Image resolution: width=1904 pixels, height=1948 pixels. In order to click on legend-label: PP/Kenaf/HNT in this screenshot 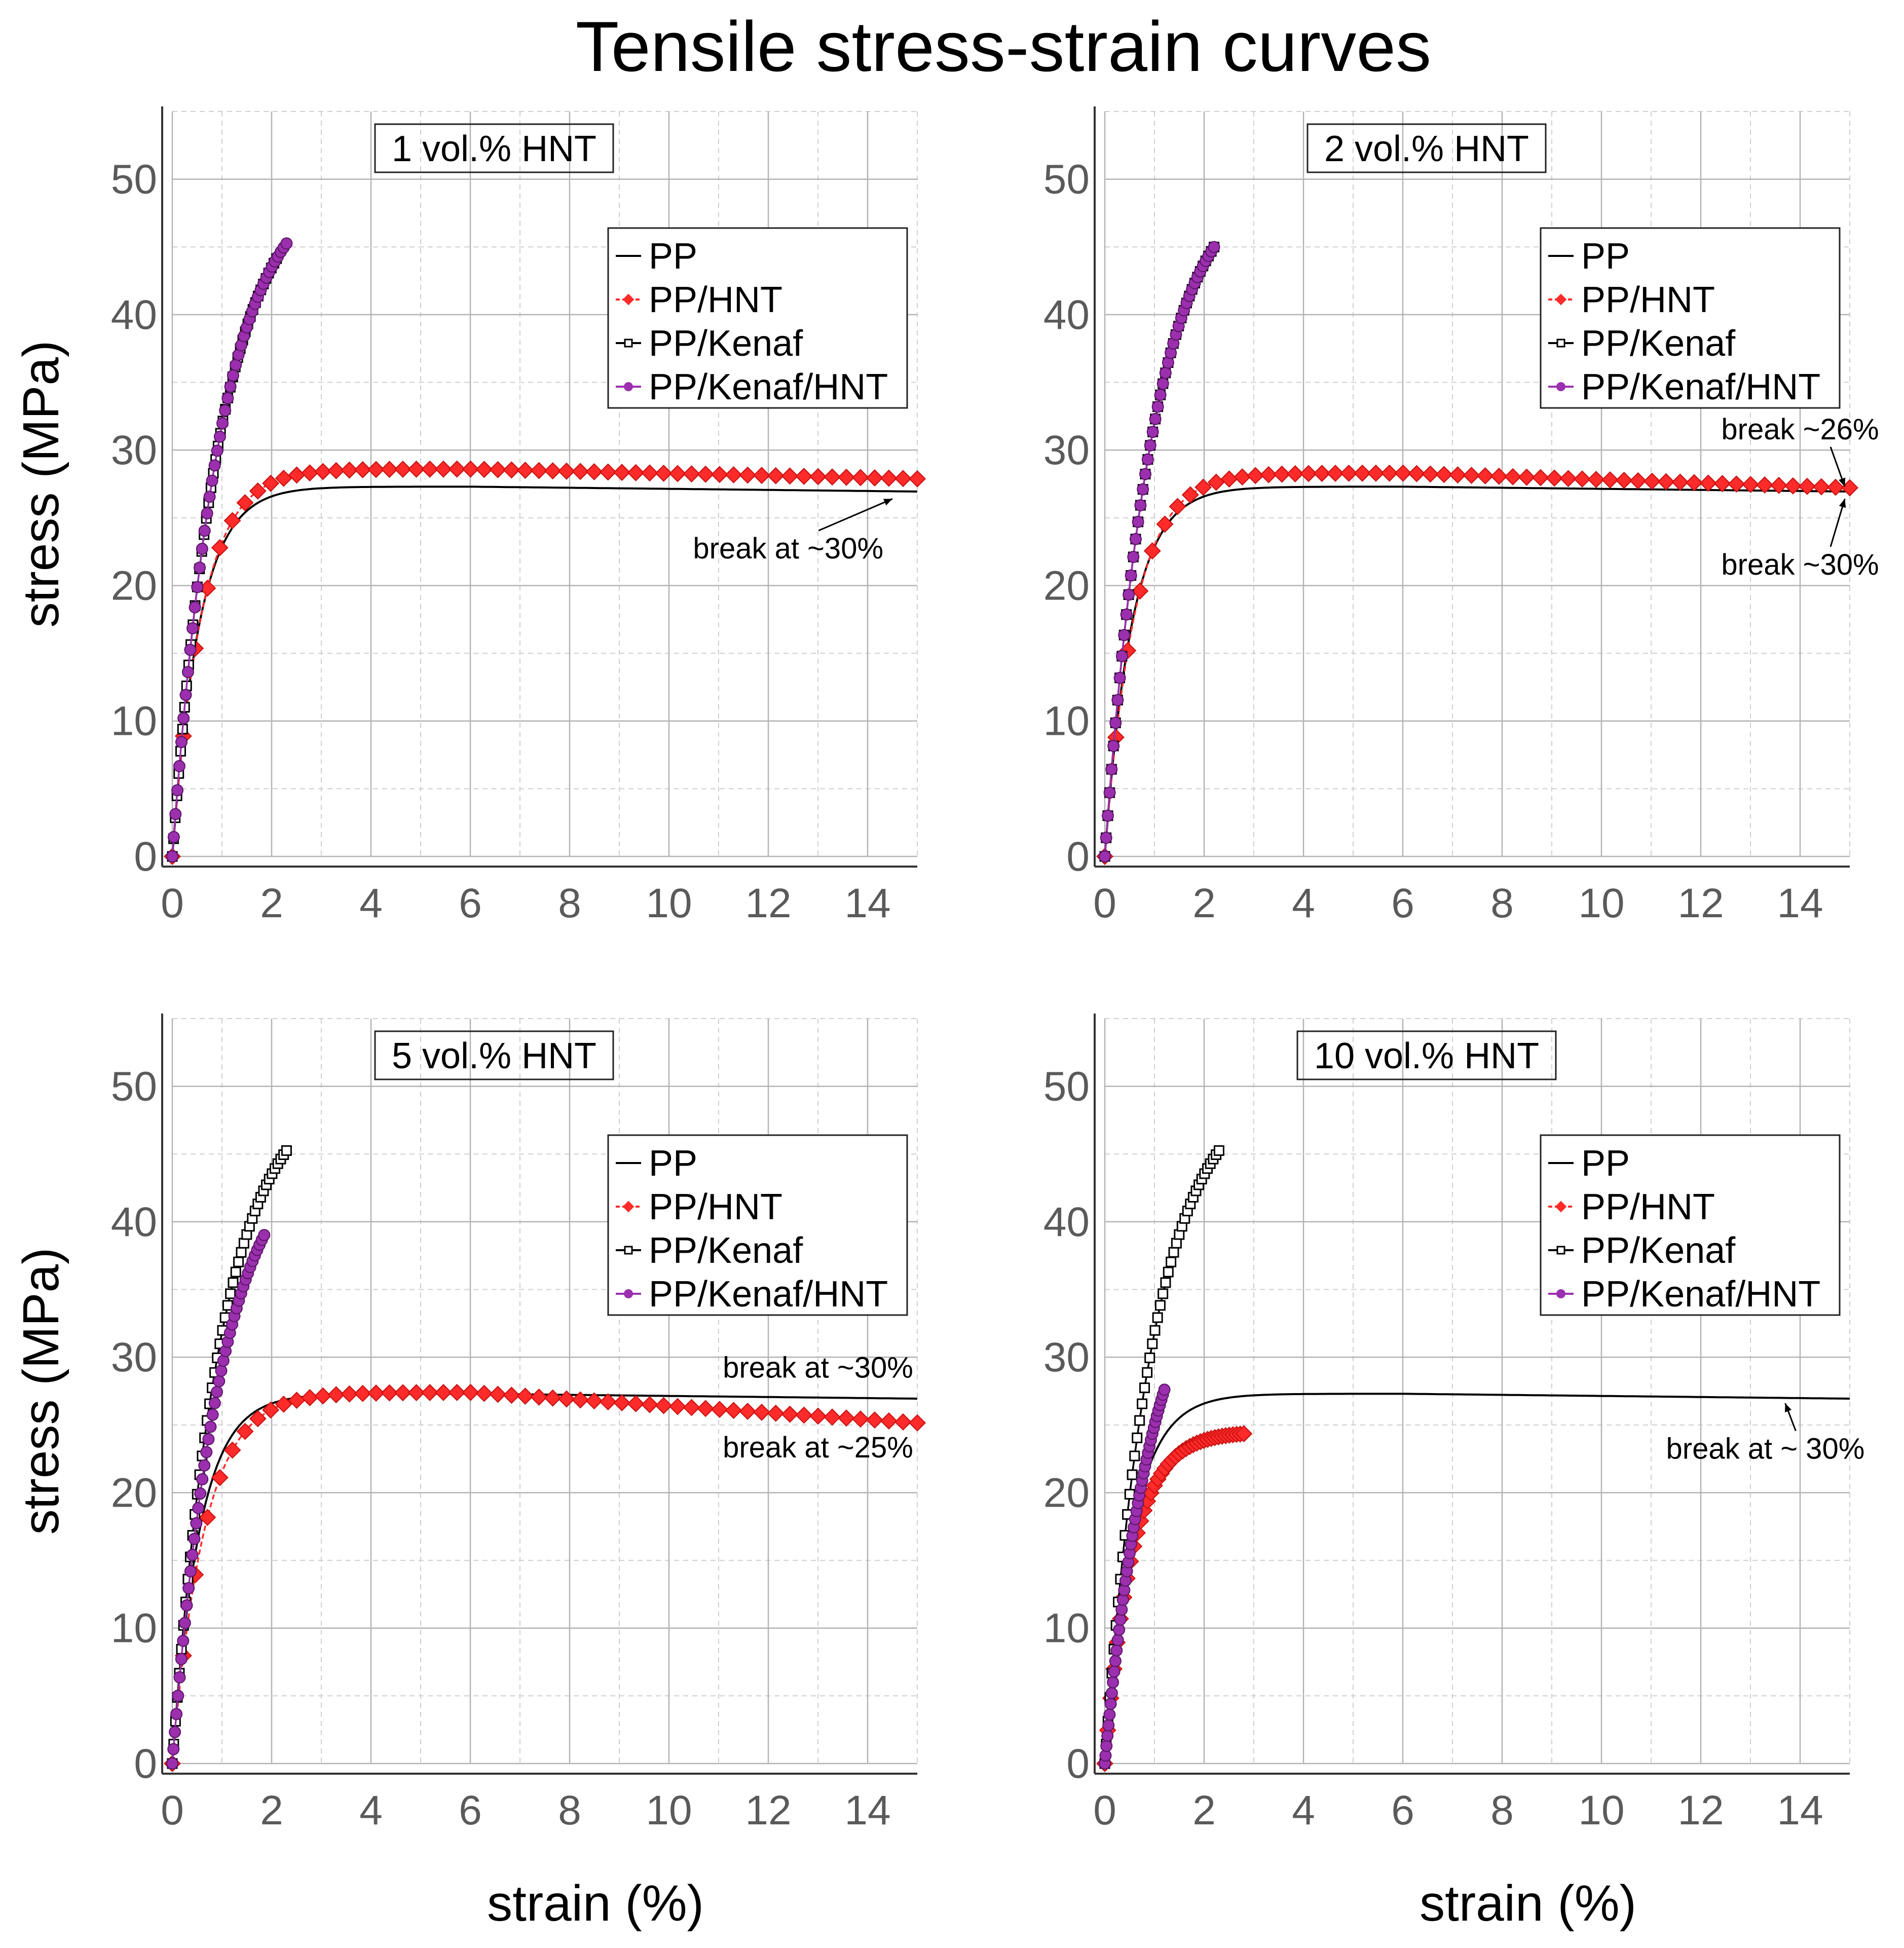, I will do `click(768, 1295)`.